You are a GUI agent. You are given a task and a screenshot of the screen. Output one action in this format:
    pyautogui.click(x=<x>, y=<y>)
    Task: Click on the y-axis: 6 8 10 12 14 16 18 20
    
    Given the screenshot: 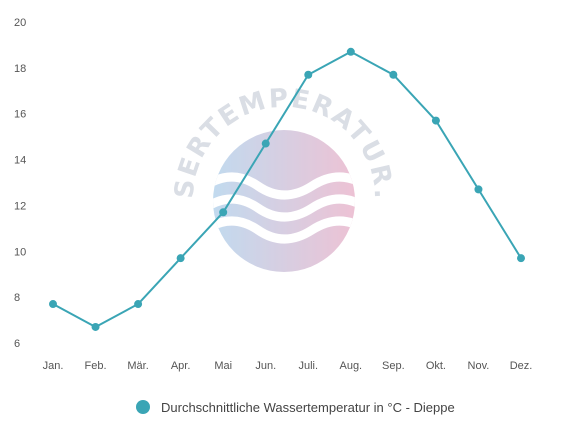 What is the action you would take?
    pyautogui.click(x=20, y=183)
    